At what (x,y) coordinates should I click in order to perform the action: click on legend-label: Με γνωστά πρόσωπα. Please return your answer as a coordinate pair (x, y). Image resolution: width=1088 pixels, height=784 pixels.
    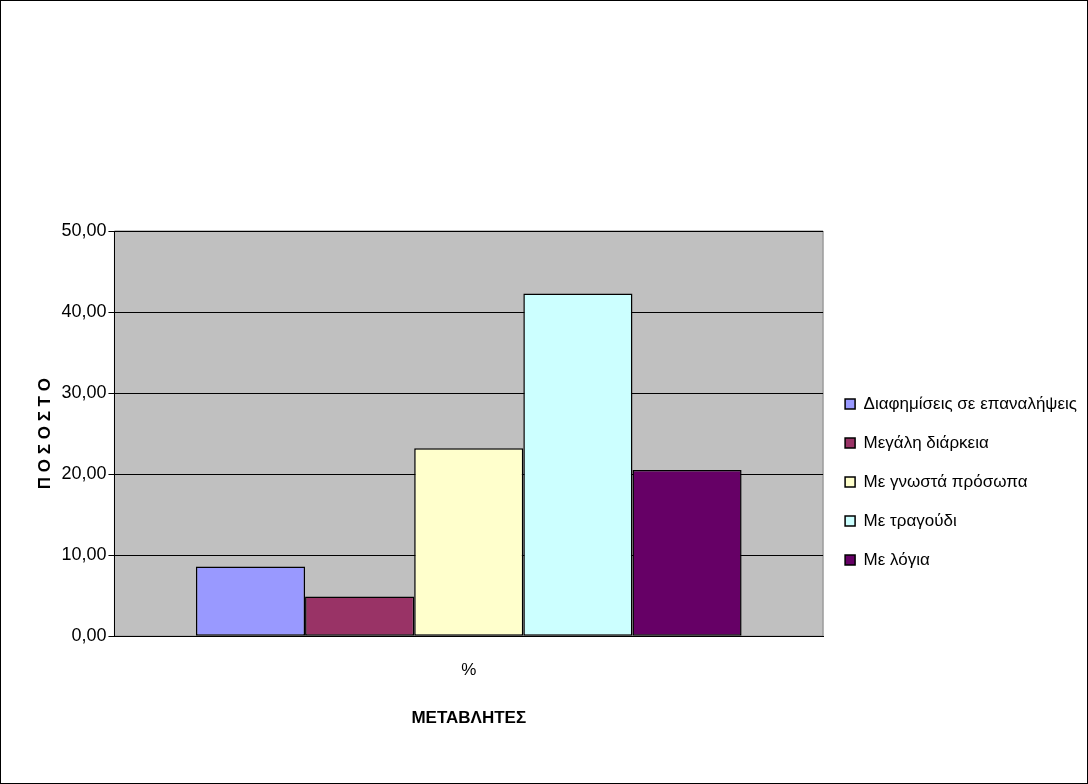
    Looking at the image, I should click on (945, 481).